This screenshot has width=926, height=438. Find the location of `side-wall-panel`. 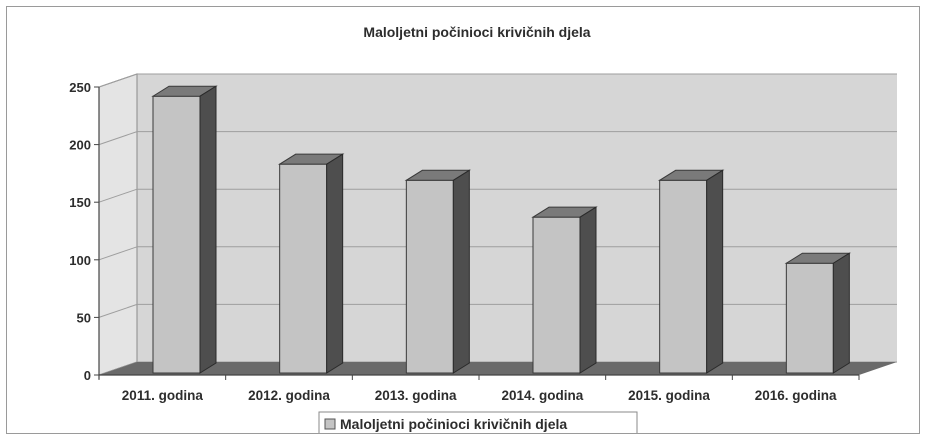

side-wall-panel is located at coordinates (118, 224).